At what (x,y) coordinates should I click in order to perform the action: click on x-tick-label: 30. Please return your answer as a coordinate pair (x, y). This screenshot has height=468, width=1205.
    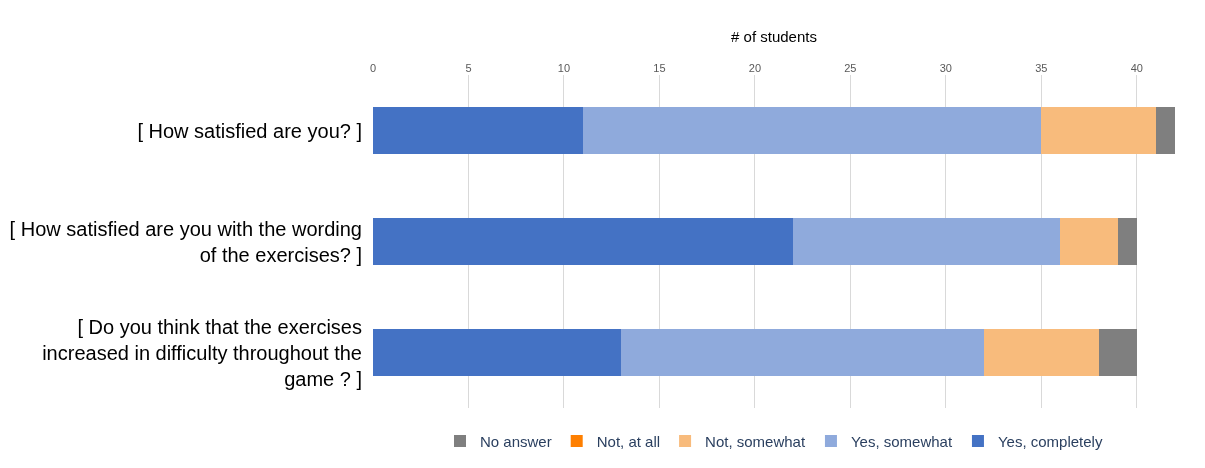
    Looking at the image, I should click on (945, 67).